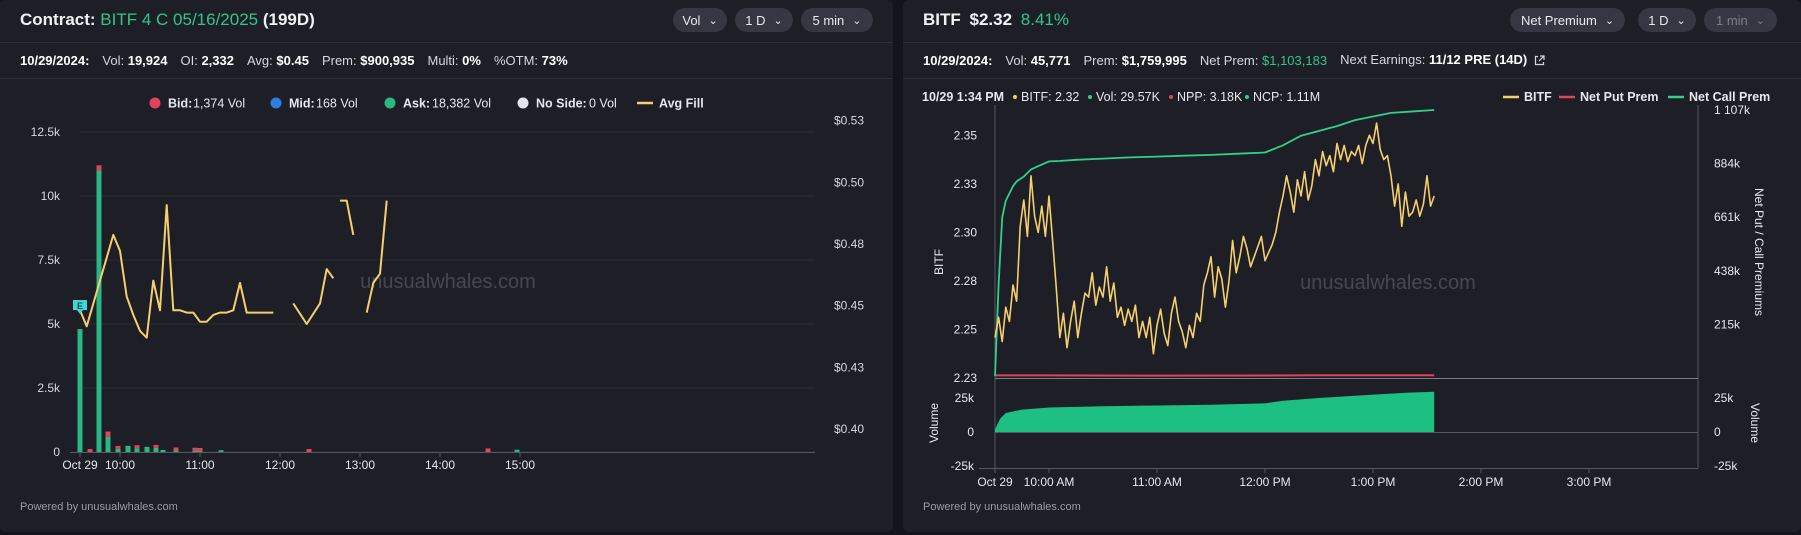 This screenshot has width=1801, height=535. Describe the element at coordinates (1286, 97) in the screenshot. I see `crosshair-ncp: NCP: 1.11M` at that location.